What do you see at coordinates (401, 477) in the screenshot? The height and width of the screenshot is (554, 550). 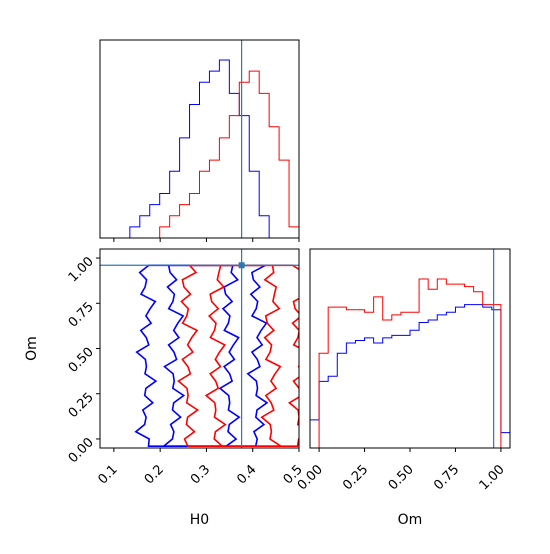 I see `om-hist-tick-label-2: 0.50` at bounding box center [401, 477].